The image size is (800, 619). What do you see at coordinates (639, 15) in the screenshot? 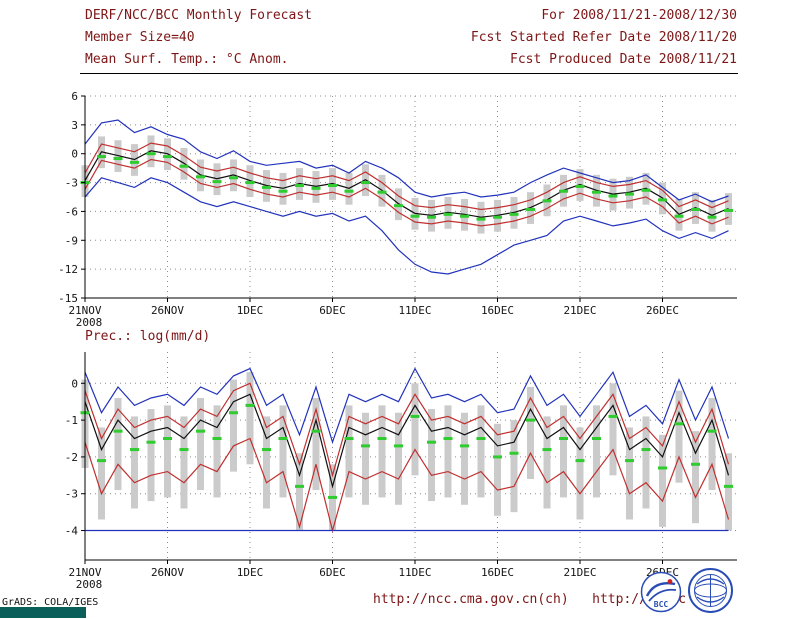
I see `forecast-range-label: For 2008/11/21-2008/12/30` at bounding box center [639, 15].